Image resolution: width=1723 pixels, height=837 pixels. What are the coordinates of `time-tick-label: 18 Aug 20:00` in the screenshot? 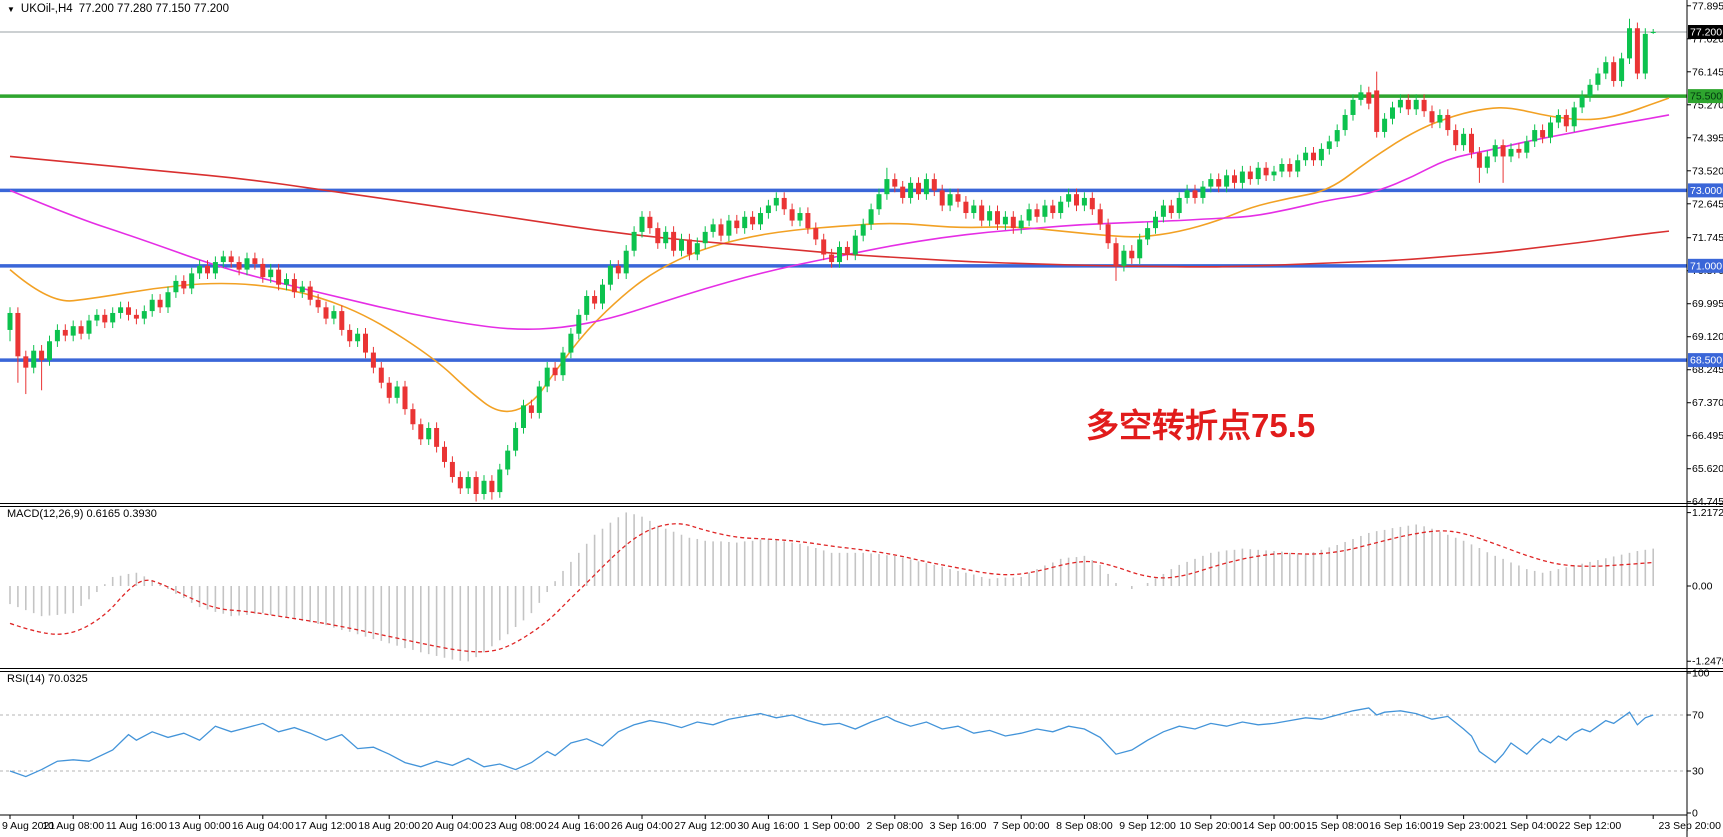 It's located at (389, 826).